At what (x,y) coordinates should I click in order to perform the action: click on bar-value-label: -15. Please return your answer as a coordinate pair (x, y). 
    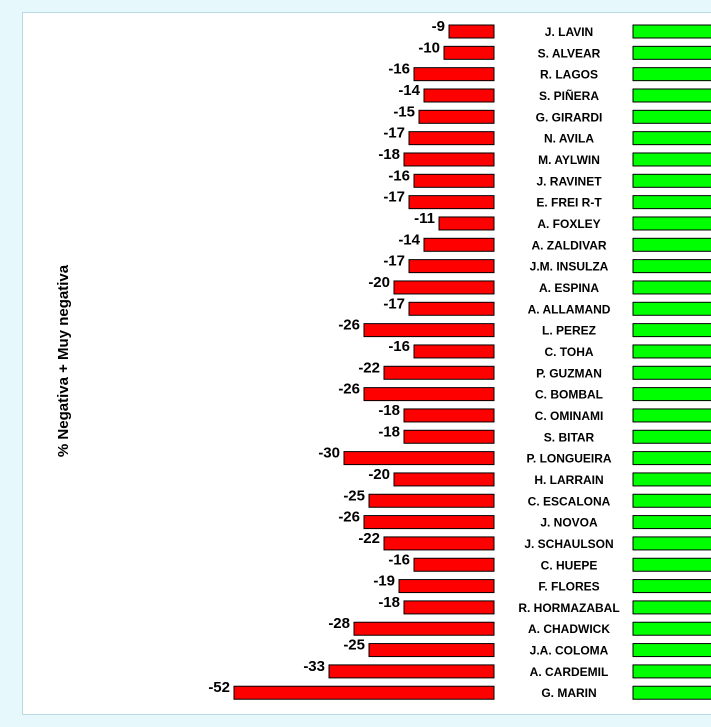
    Looking at the image, I should click on (404, 111).